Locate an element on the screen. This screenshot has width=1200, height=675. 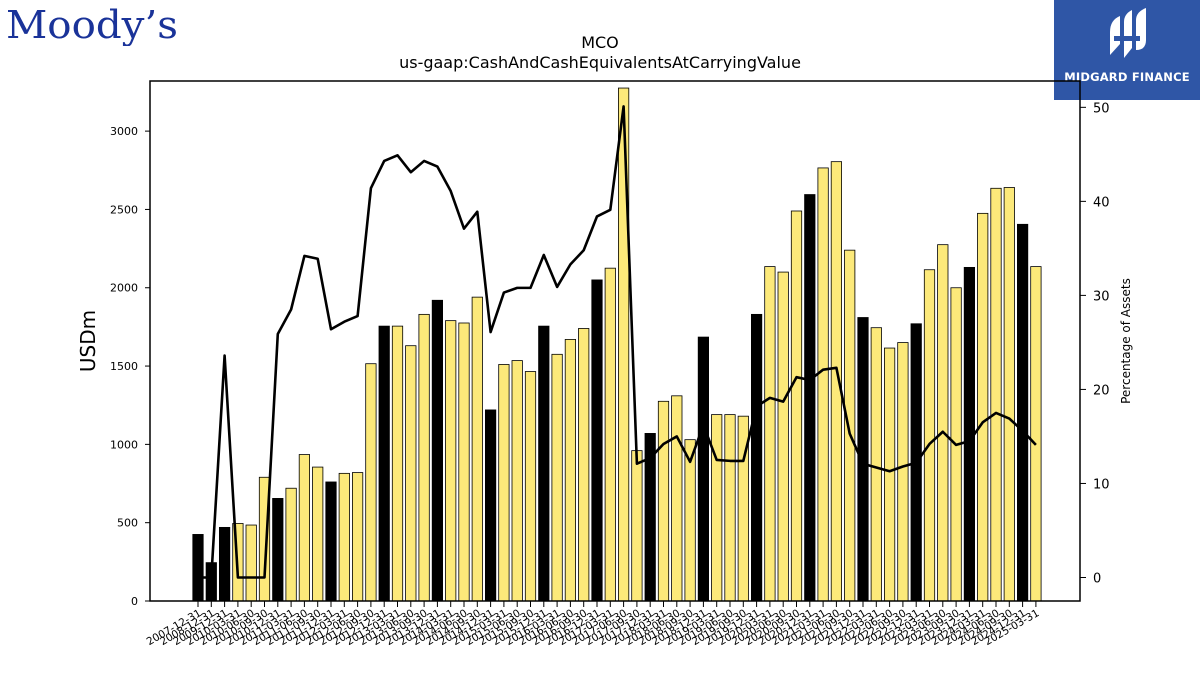
y2-tick-label: 20 is located at coordinates (1101, 390).